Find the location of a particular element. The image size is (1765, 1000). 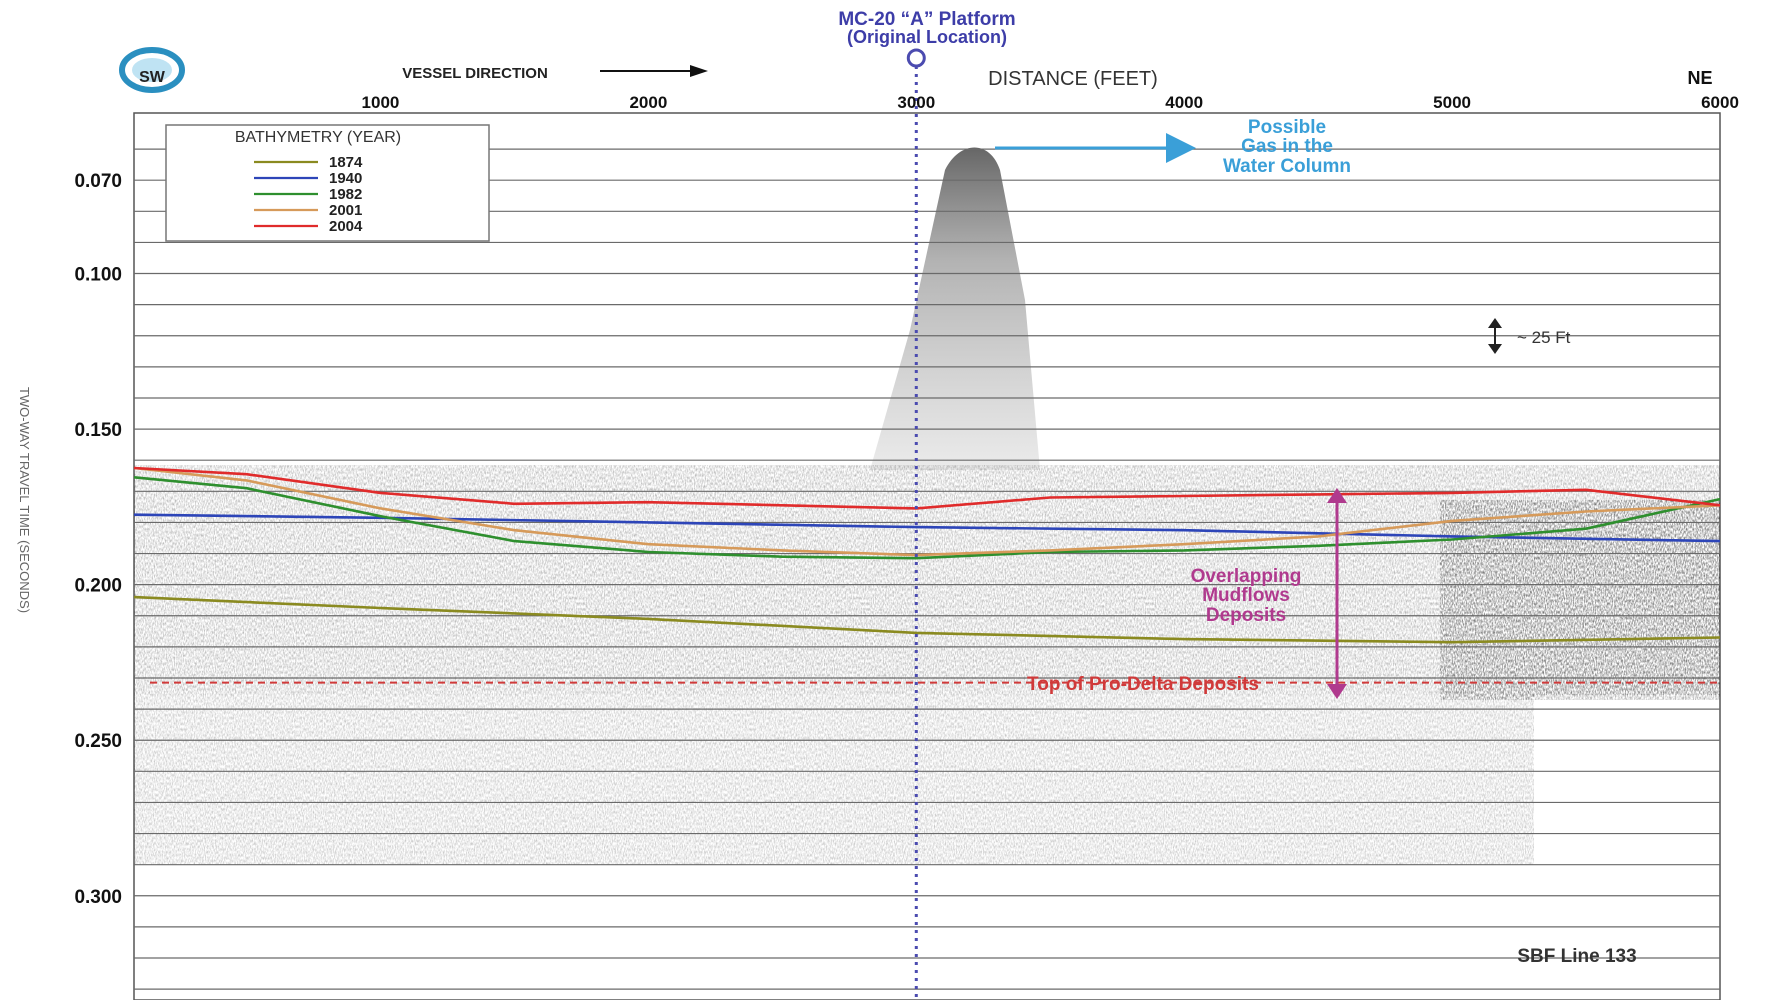

legend-label-2001: 2001 is located at coordinates (345, 210).